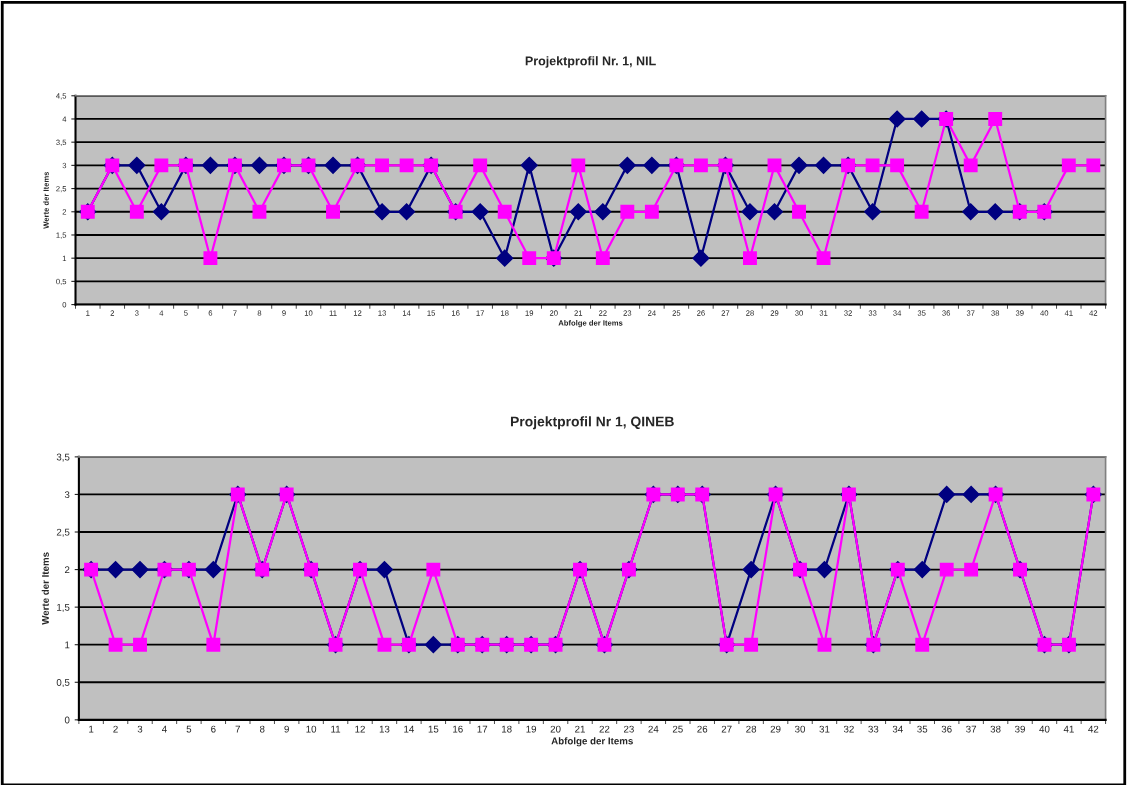 The height and width of the screenshot is (785, 1127). What do you see at coordinates (67, 720) in the screenshot?
I see `y-tick-label: 0` at bounding box center [67, 720].